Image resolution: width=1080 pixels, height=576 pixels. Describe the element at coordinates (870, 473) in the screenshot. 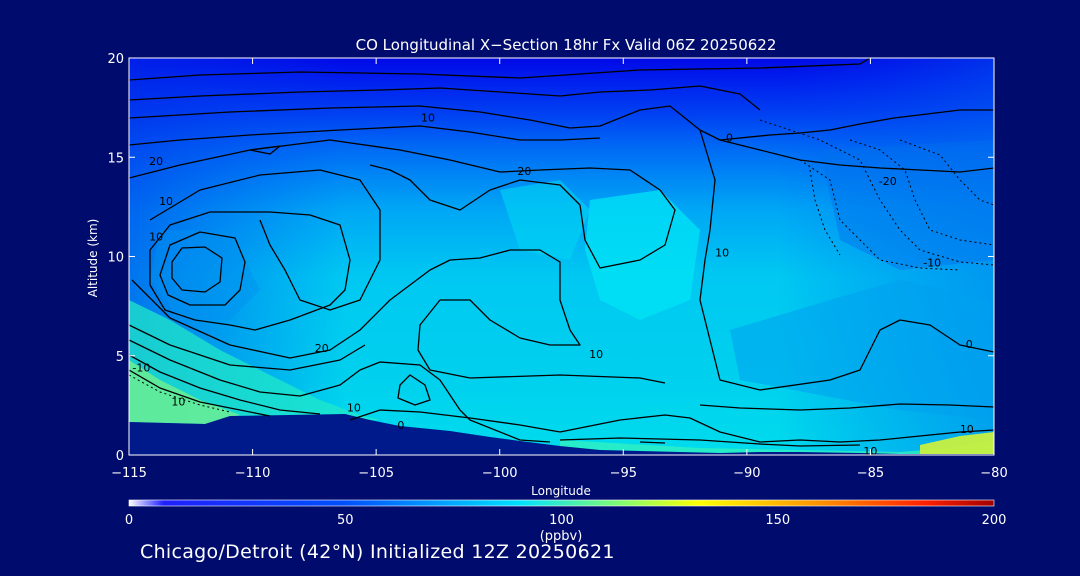

I see `x-tick-label: −85` at that location.